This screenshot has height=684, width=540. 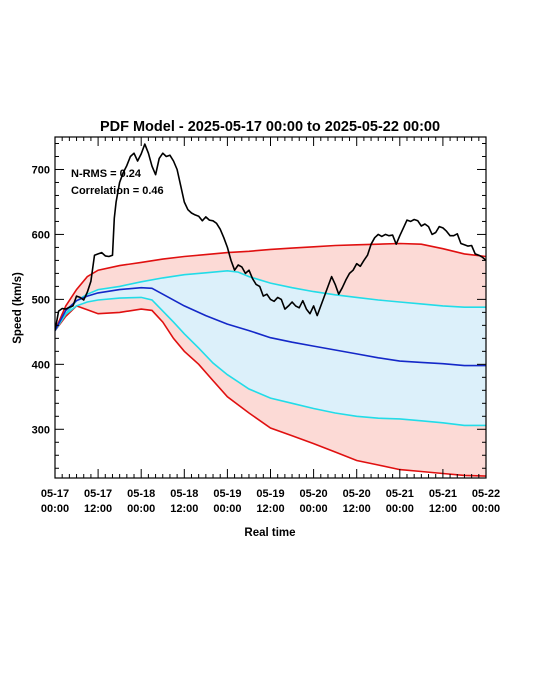 I want to click on correlation-annotation: Correlation = 0.46, so click(x=117, y=191).